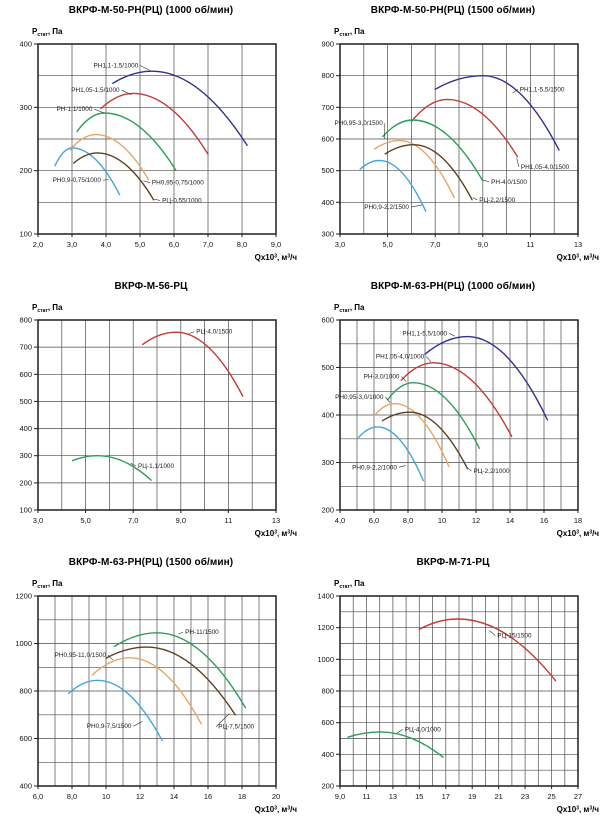  What do you see at coordinates (514, 636) in the screenshot?
I see `series-label: РЦ-15/1500` at bounding box center [514, 636].